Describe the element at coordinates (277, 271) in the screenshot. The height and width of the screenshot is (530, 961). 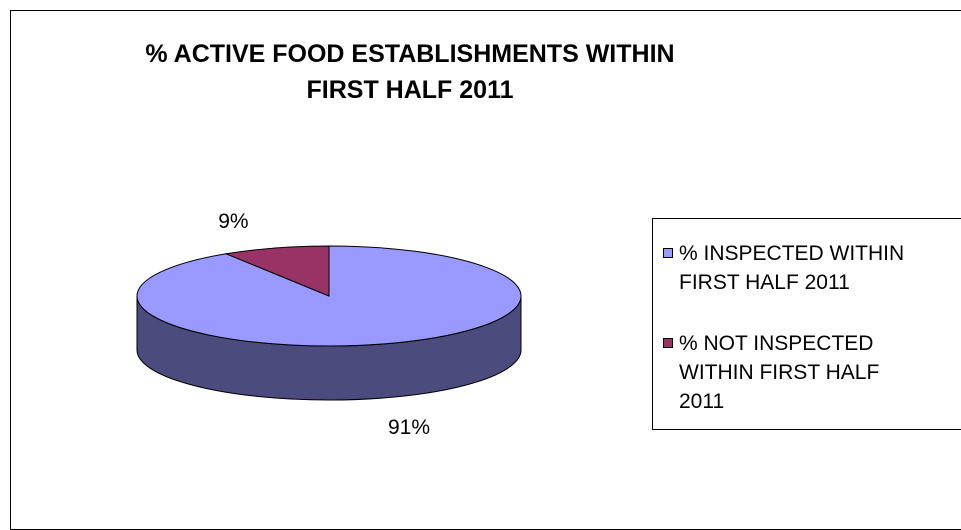
I see `pie-slice-not-inspected` at that location.